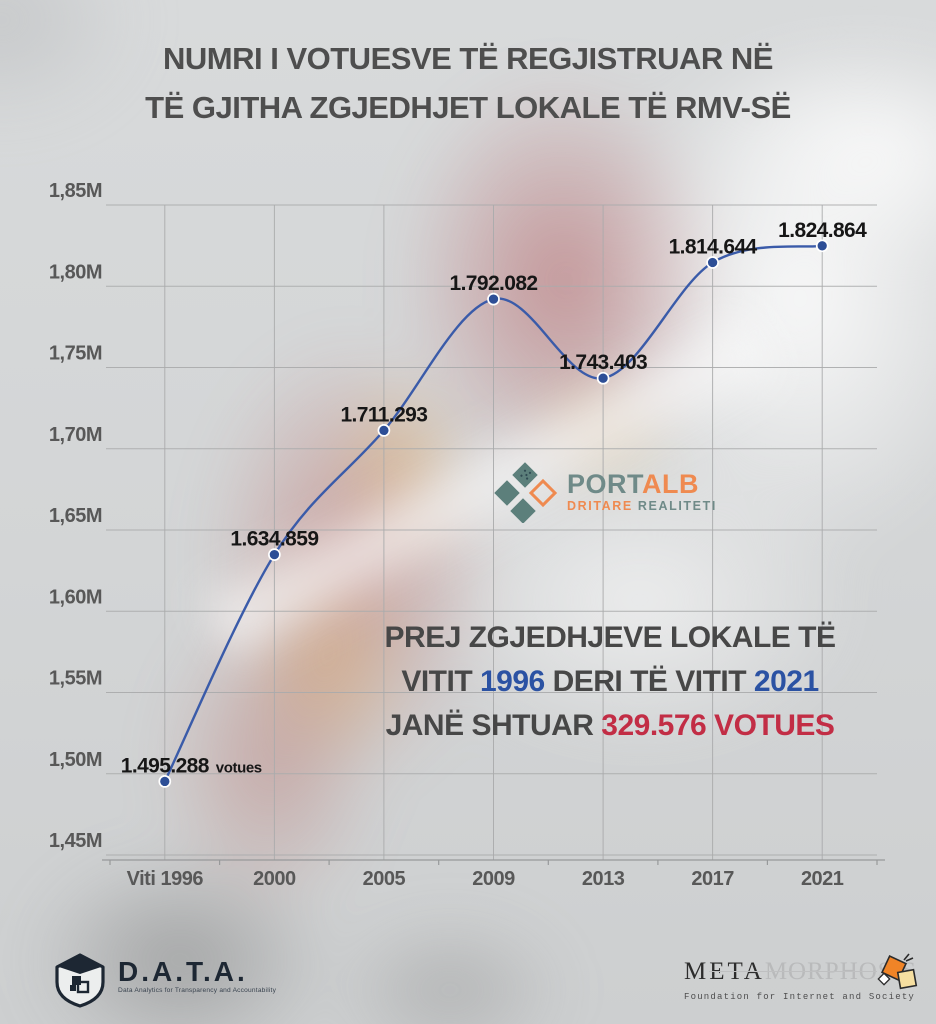 The width and height of the screenshot is (936, 1024). I want to click on y-tick-label: 1,50M, so click(75, 760).